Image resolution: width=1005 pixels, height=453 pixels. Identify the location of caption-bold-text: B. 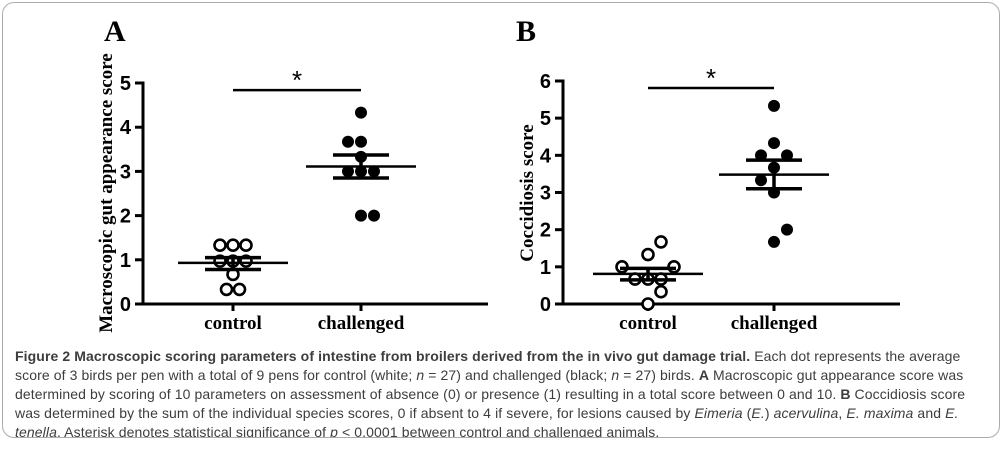
(845, 394).